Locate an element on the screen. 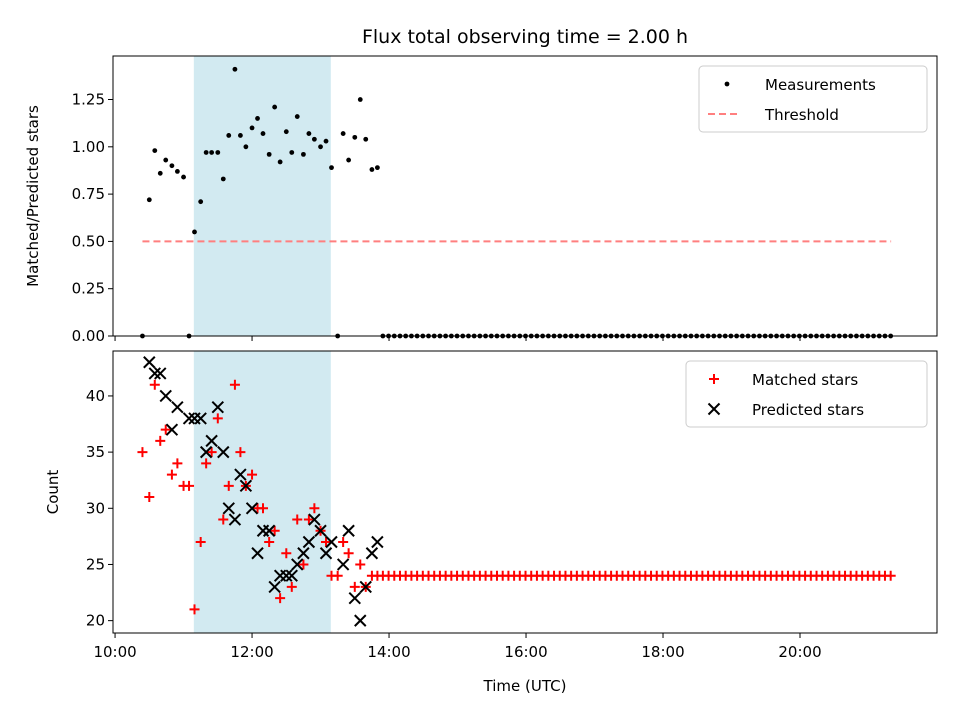 Image resolution: width=960 pixels, height=720 pixels. legend: Matched stars Predicted stars is located at coordinates (806, 394).